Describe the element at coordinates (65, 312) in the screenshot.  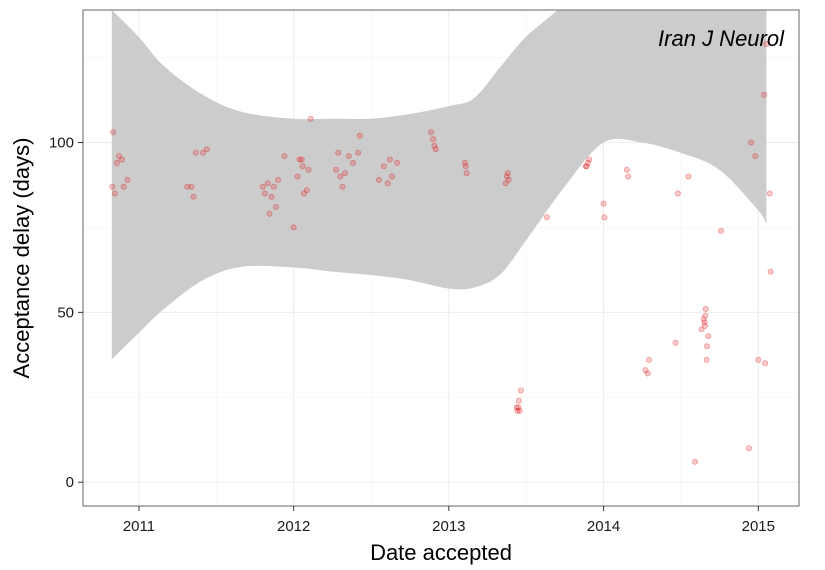
I see `y-tick-label: 50` at that location.